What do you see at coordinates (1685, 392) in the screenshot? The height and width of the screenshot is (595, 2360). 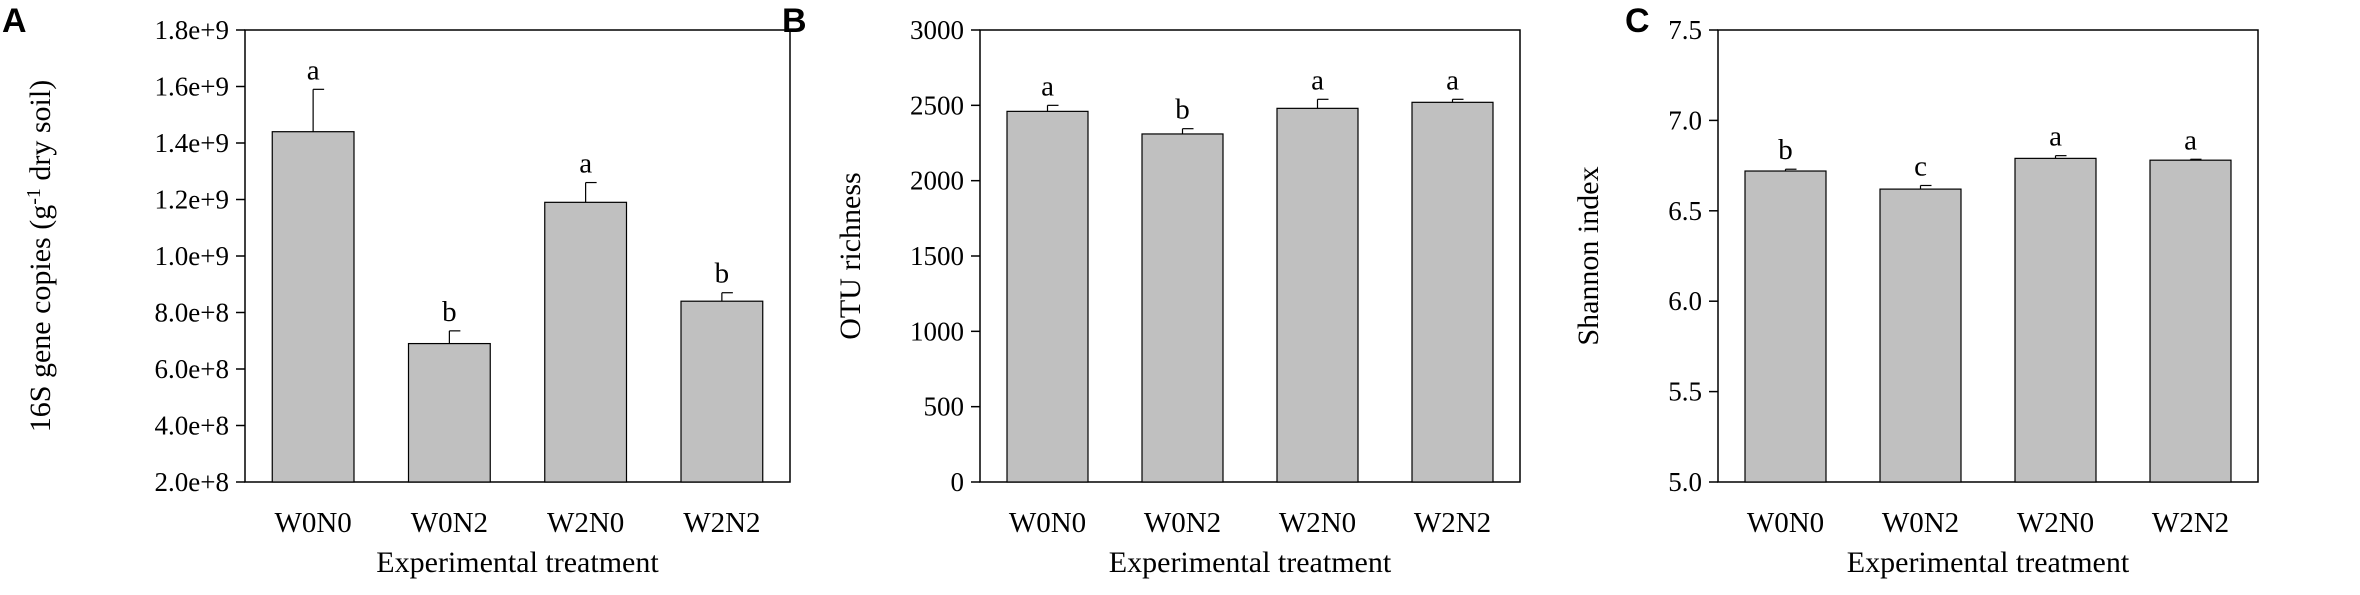 I see `y-tick-label: 5.5` at bounding box center [1685, 392].